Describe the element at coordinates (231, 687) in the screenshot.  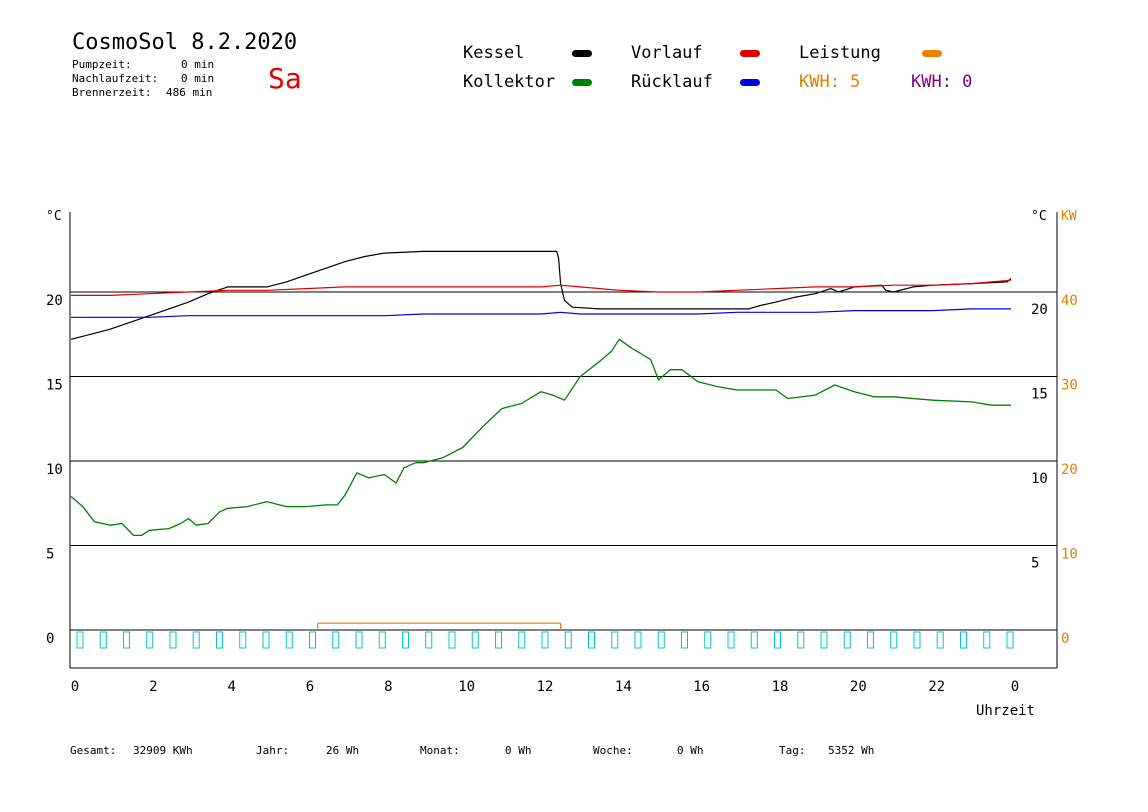
I see `x-tick-label: 4` at that location.